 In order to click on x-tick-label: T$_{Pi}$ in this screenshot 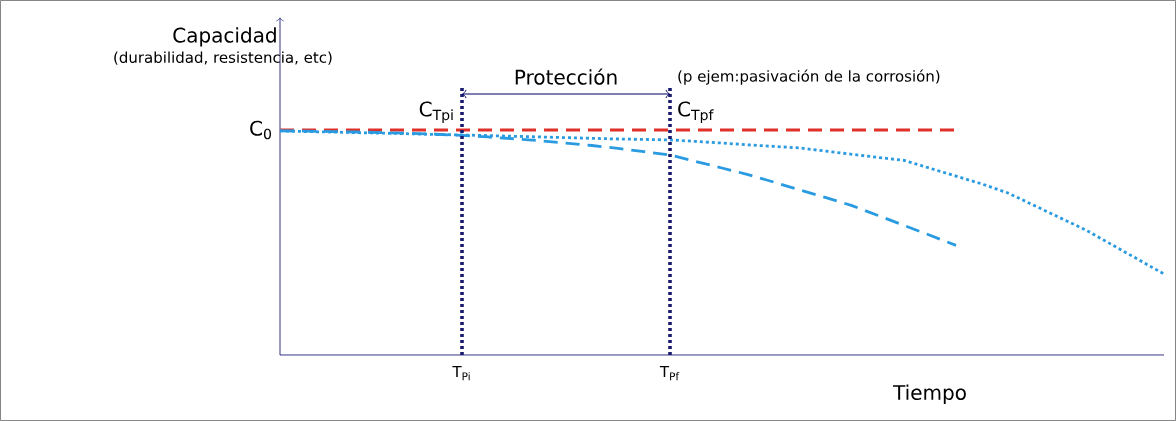, I will do `click(461, 373)`.